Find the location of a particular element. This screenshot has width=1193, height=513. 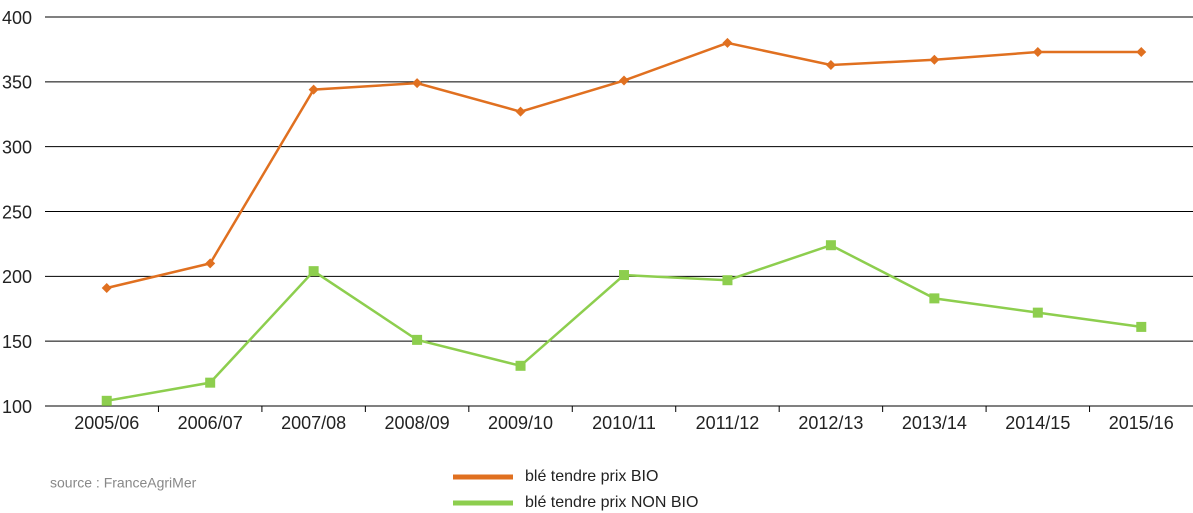

x-tick-label: 2007/08 is located at coordinates (313, 423).